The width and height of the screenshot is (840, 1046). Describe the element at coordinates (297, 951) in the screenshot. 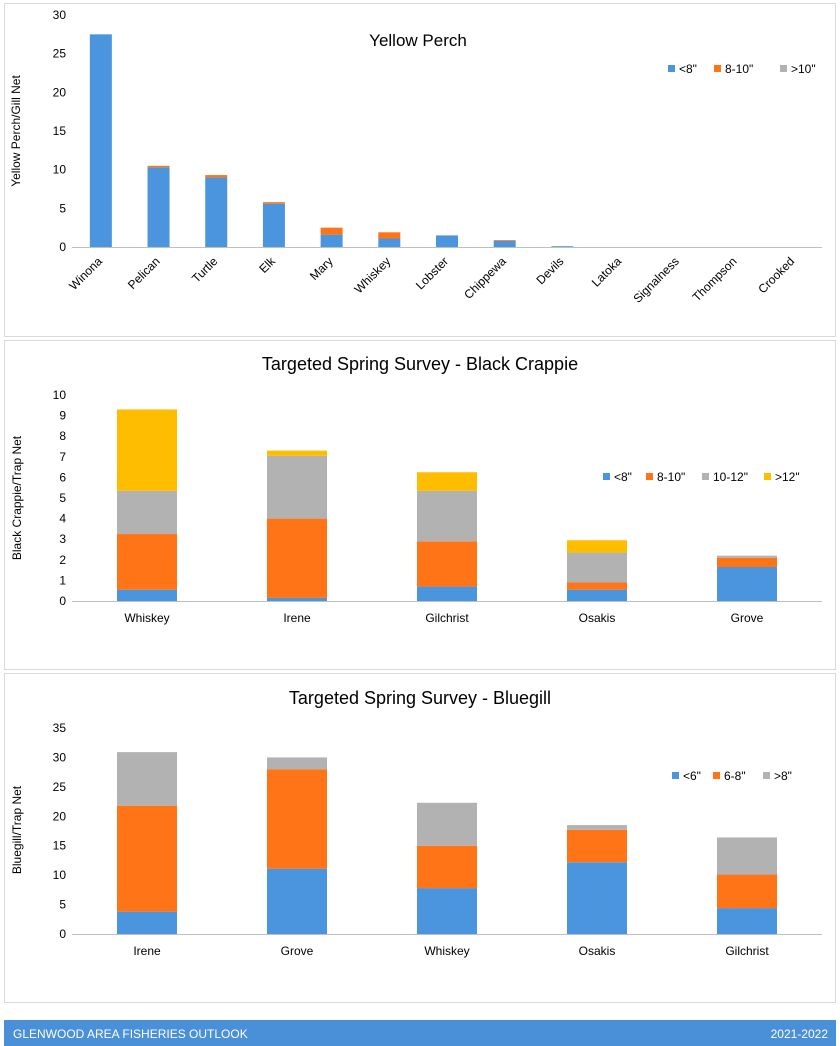

I see `x-tick-label: Grove` at that location.